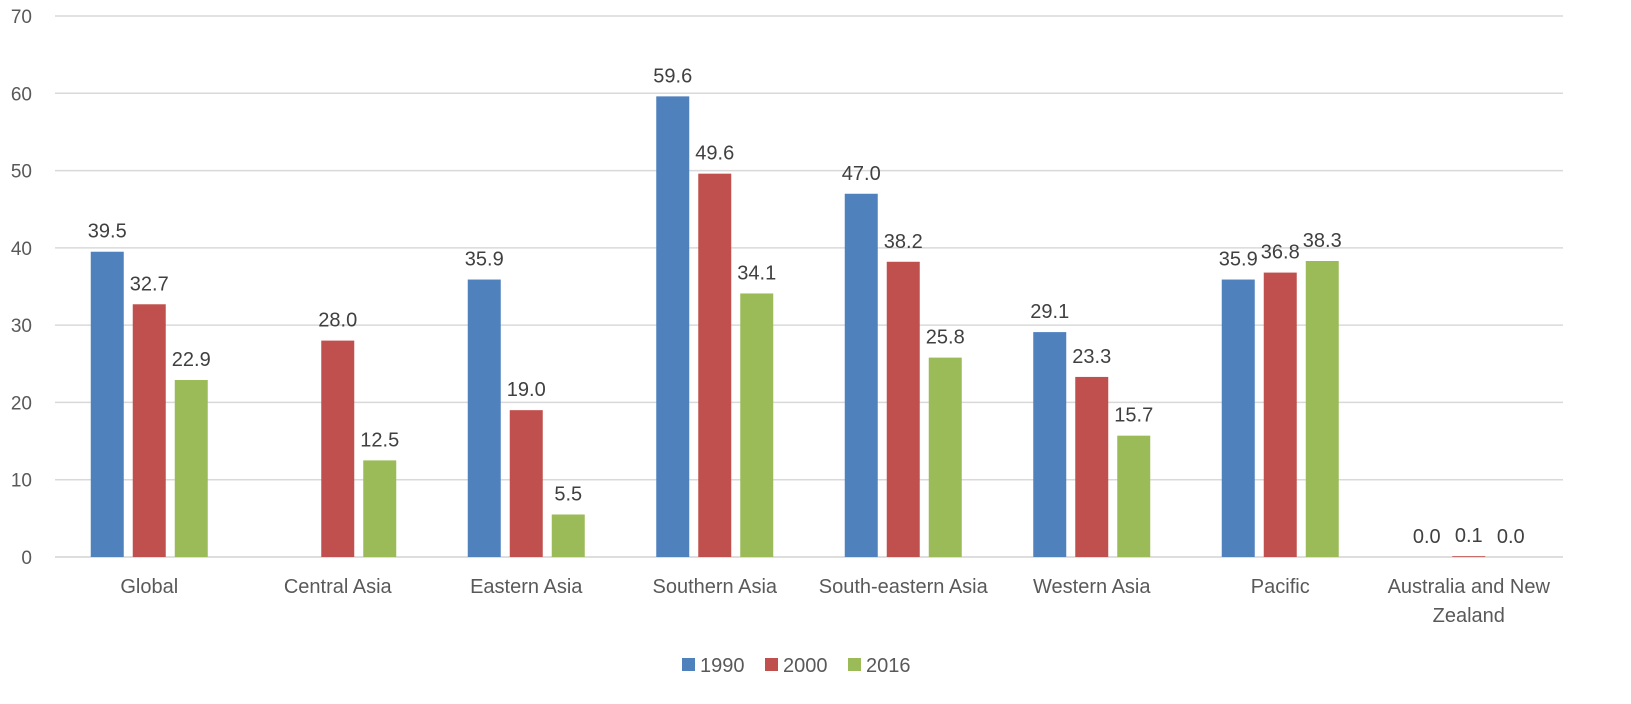 This screenshot has width=1631, height=704. I want to click on y-tick-label: 30, so click(21, 326).